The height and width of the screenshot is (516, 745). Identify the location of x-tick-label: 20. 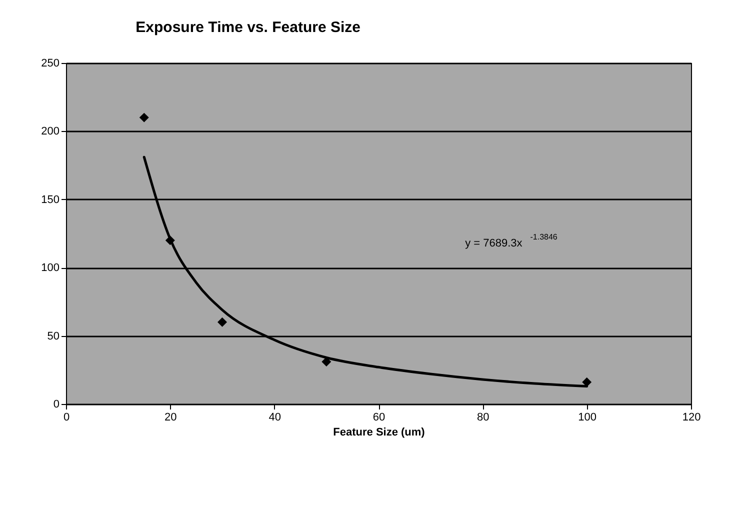
(170, 418).